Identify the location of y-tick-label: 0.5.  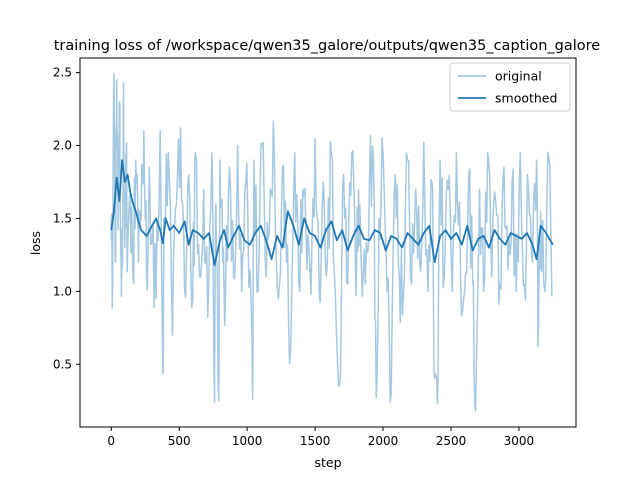
(62, 364).